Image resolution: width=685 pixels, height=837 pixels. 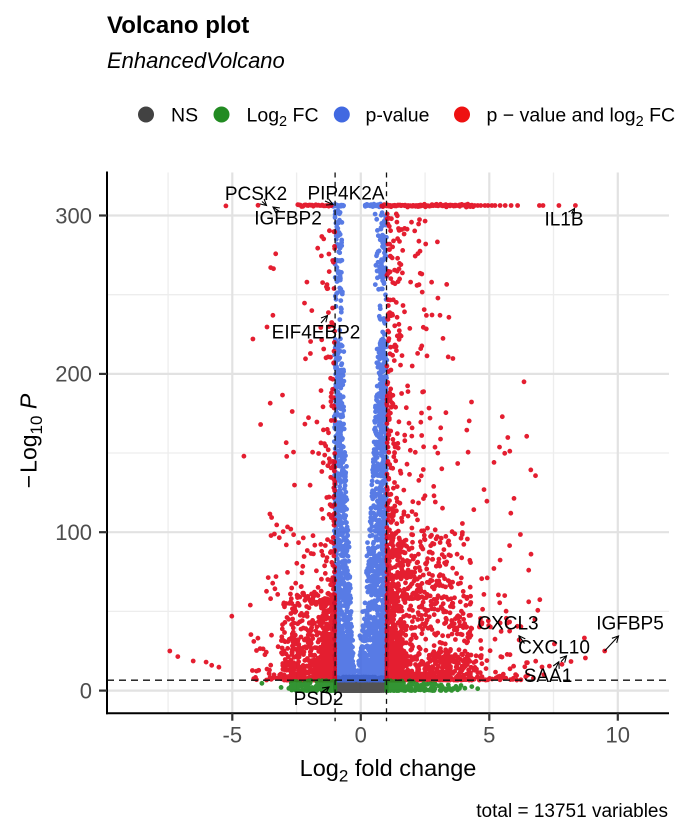 What do you see at coordinates (581, 118) in the screenshot?
I see `svg-text: p − value and log2 FC` at bounding box center [581, 118].